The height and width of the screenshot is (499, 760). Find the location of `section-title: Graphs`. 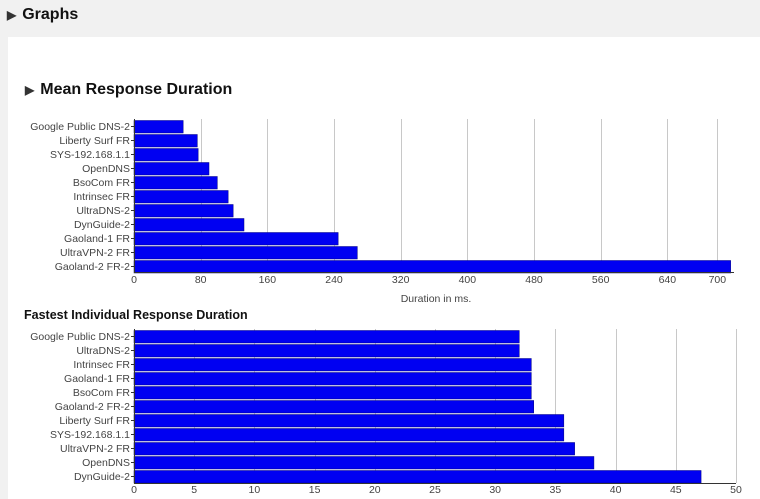

section-title: Graphs is located at coordinates (50, 14).